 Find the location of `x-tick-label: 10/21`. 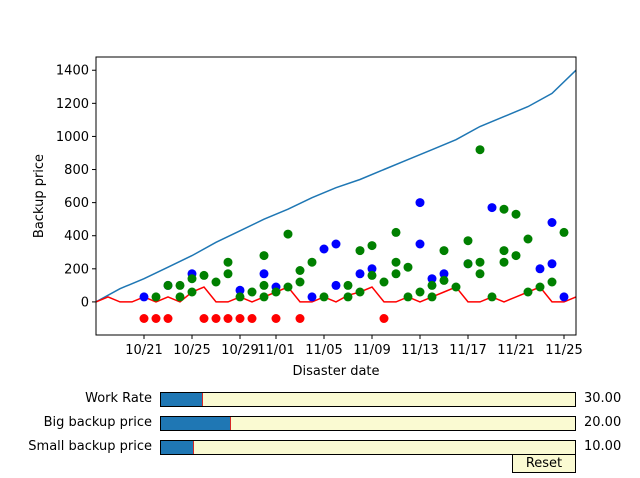

x-tick-label: 10/21 is located at coordinates (143, 350).